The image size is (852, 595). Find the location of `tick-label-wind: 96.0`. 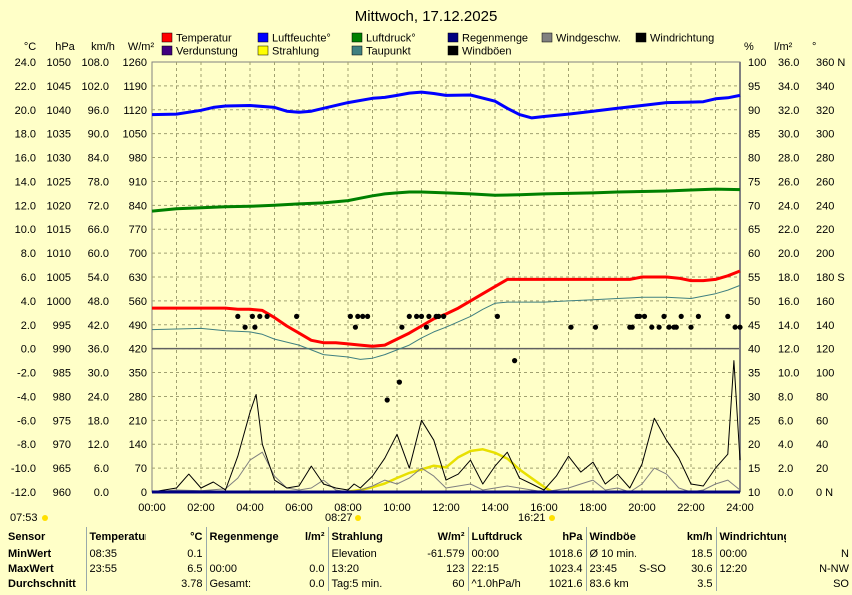

tick-label-wind: 96.0 is located at coordinates (98, 111).